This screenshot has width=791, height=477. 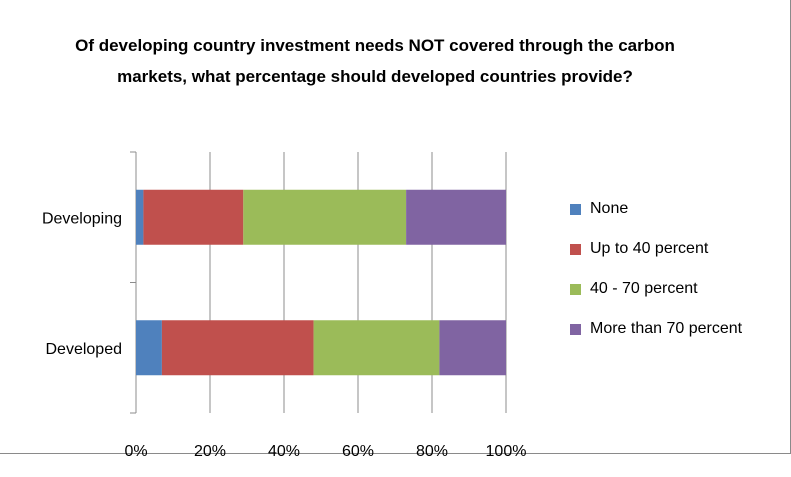 I want to click on legend-label: Up to 40 percent, so click(x=649, y=248).